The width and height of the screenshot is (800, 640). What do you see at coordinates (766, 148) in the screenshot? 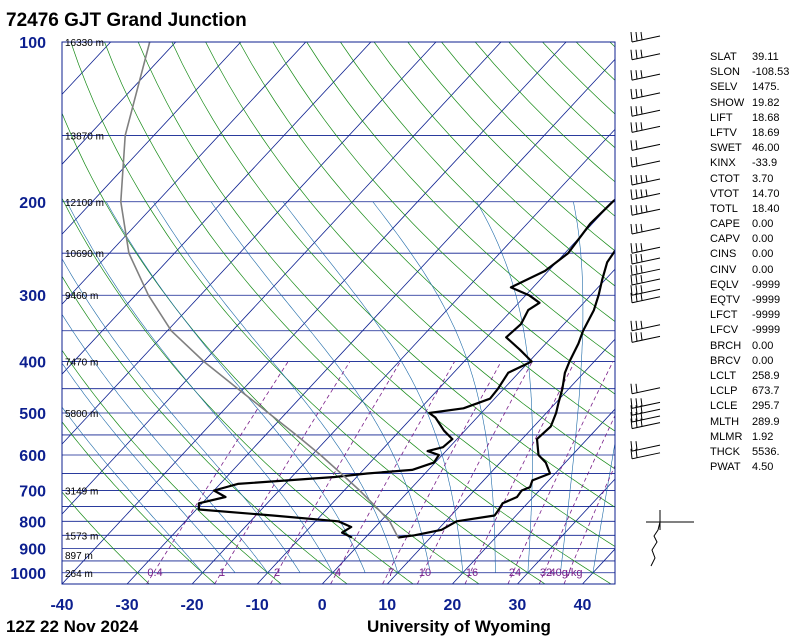
I see `index-value: 46.00` at bounding box center [766, 148].